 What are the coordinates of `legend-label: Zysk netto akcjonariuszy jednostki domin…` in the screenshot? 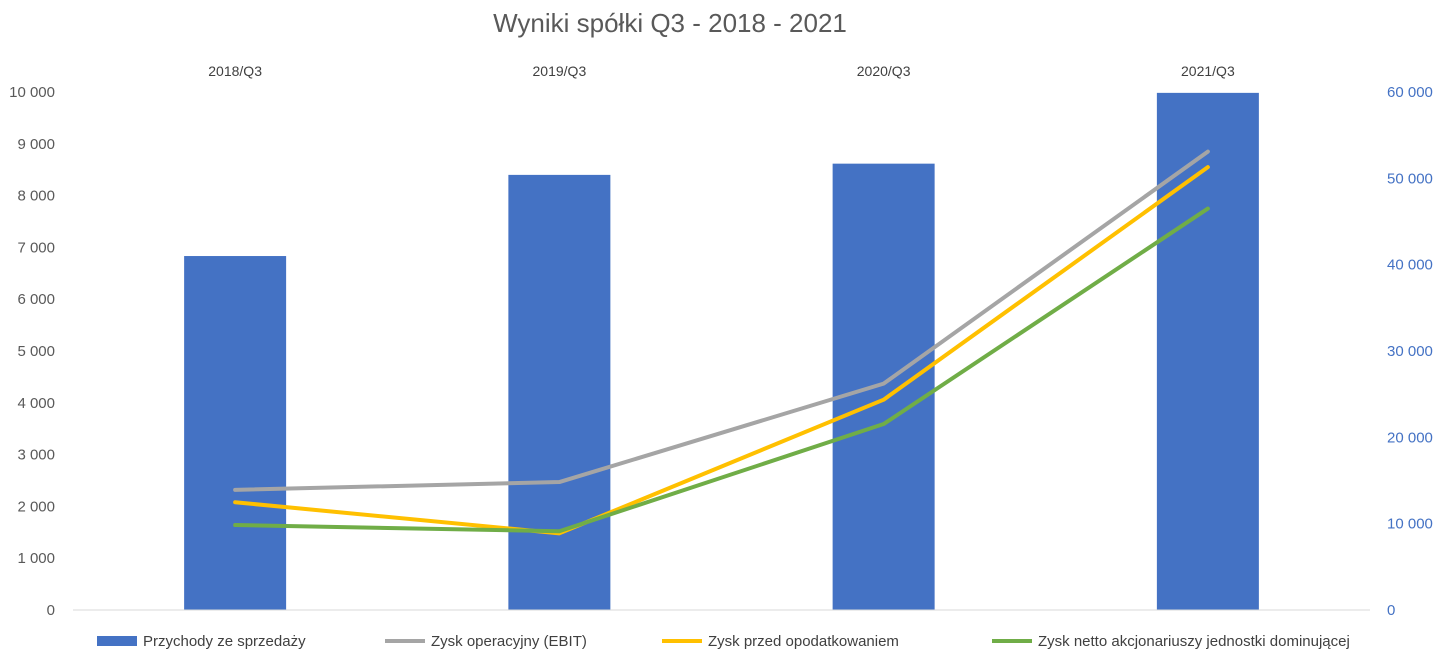 It's located at (1194, 641).